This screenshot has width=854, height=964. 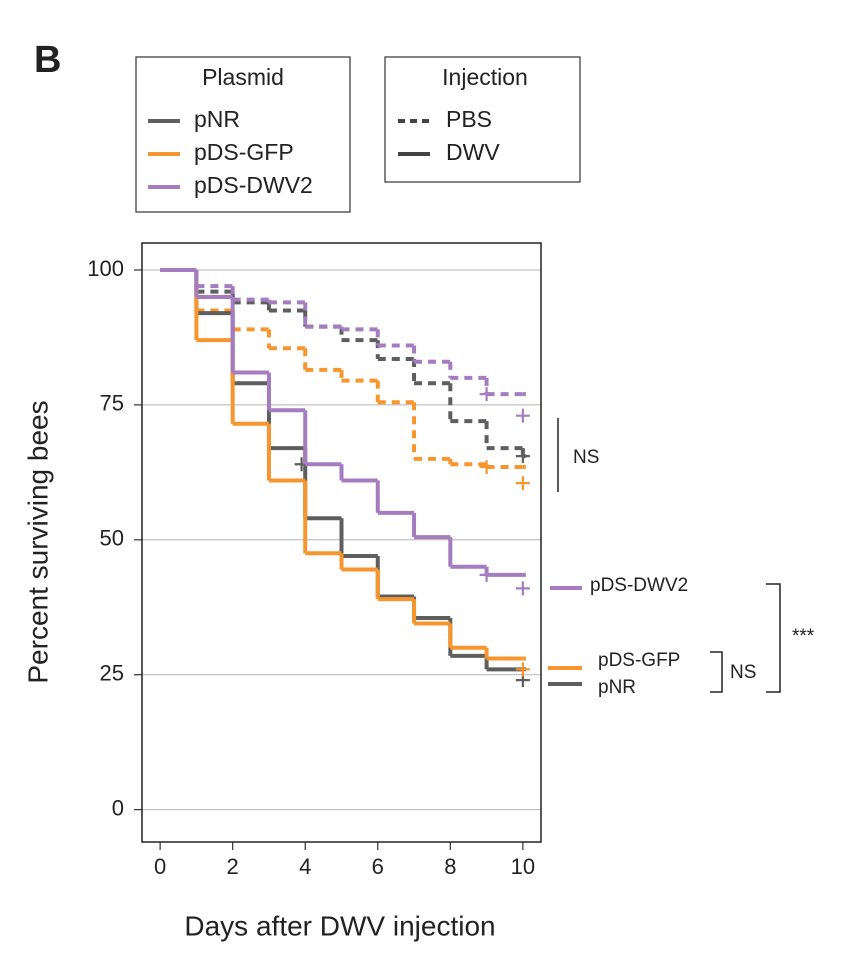 What do you see at coordinates (305, 866) in the screenshot?
I see `x-tick-label: 4` at bounding box center [305, 866].